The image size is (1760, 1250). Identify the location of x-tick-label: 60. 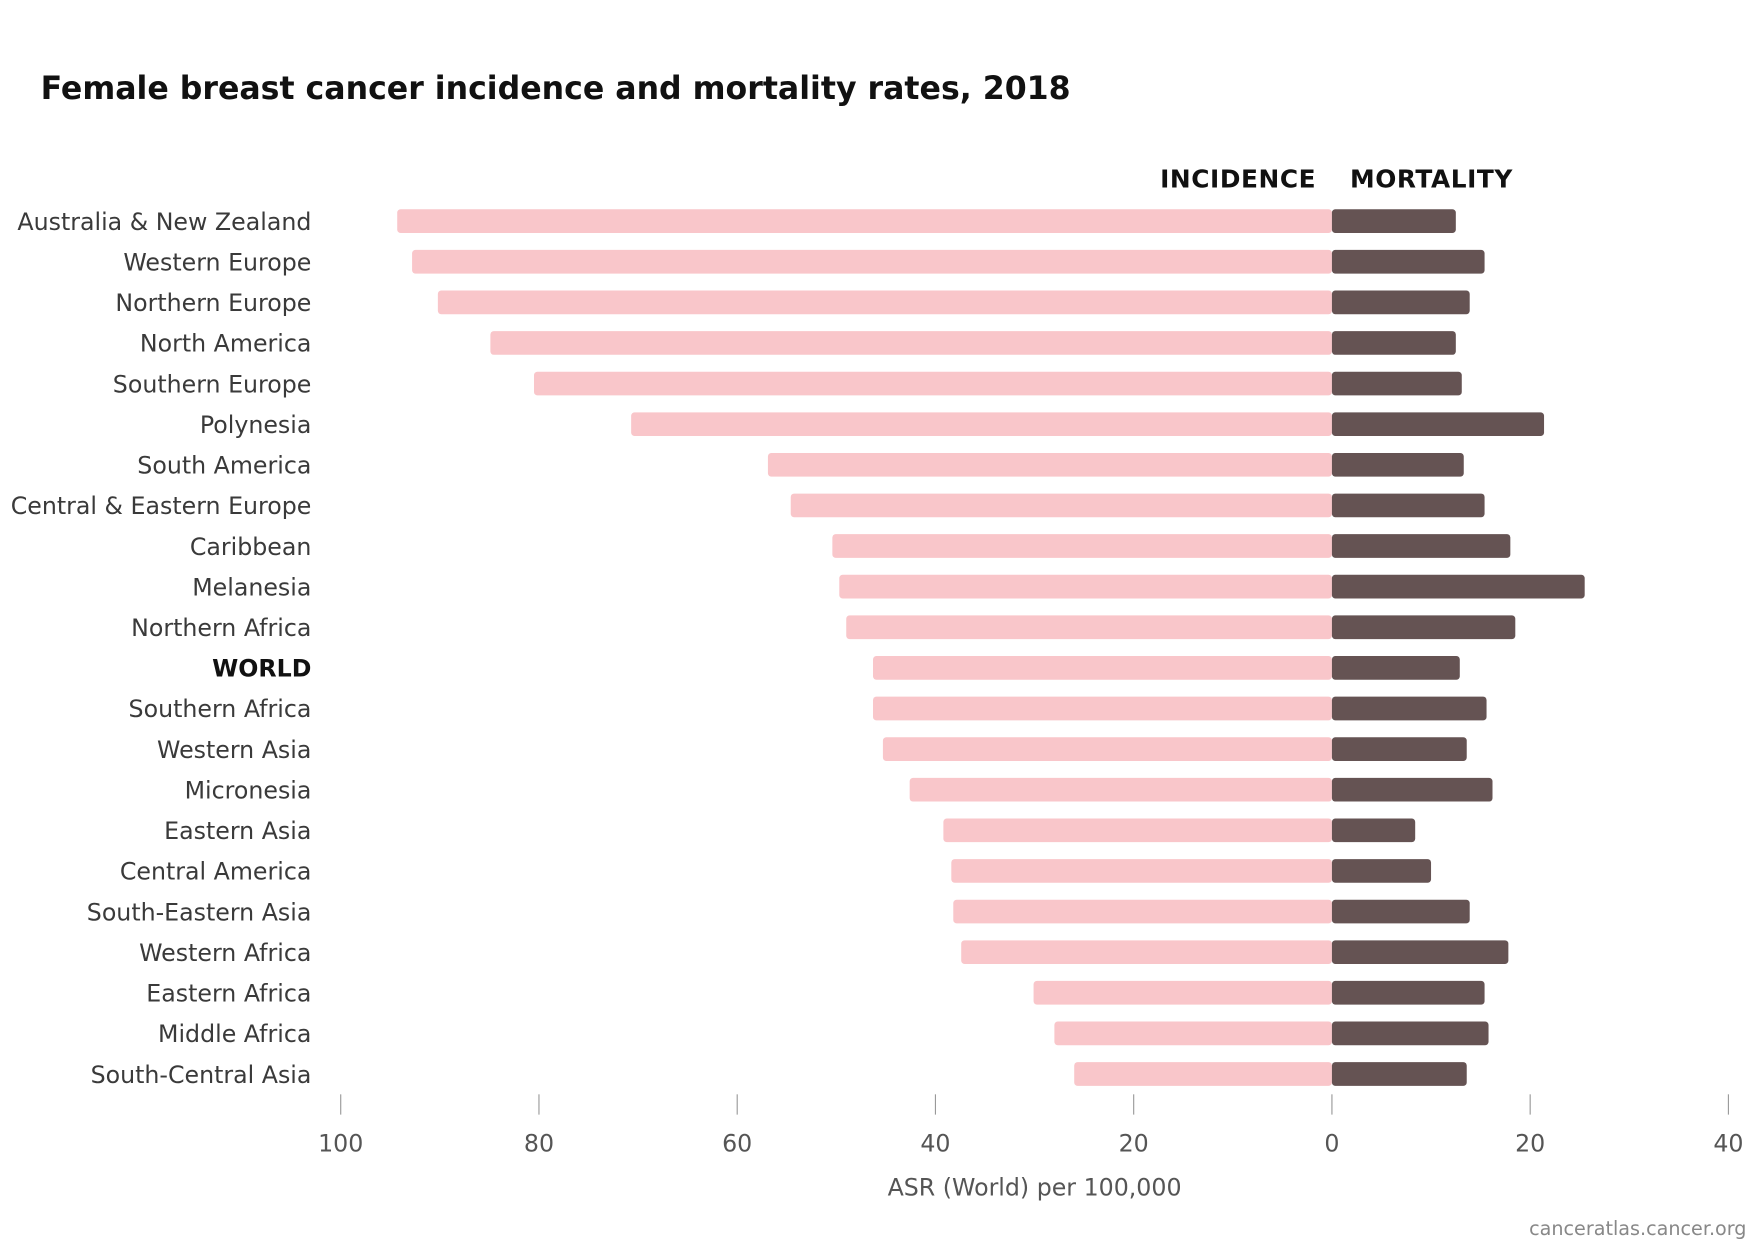
(737, 1144).